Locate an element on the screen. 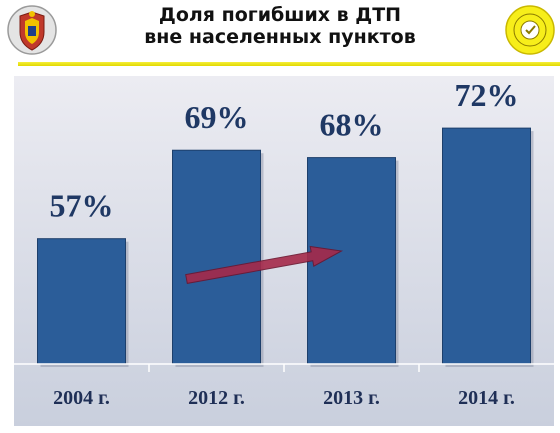 The image size is (560, 433). category-label-2: 2013 г. is located at coordinates (351, 398).